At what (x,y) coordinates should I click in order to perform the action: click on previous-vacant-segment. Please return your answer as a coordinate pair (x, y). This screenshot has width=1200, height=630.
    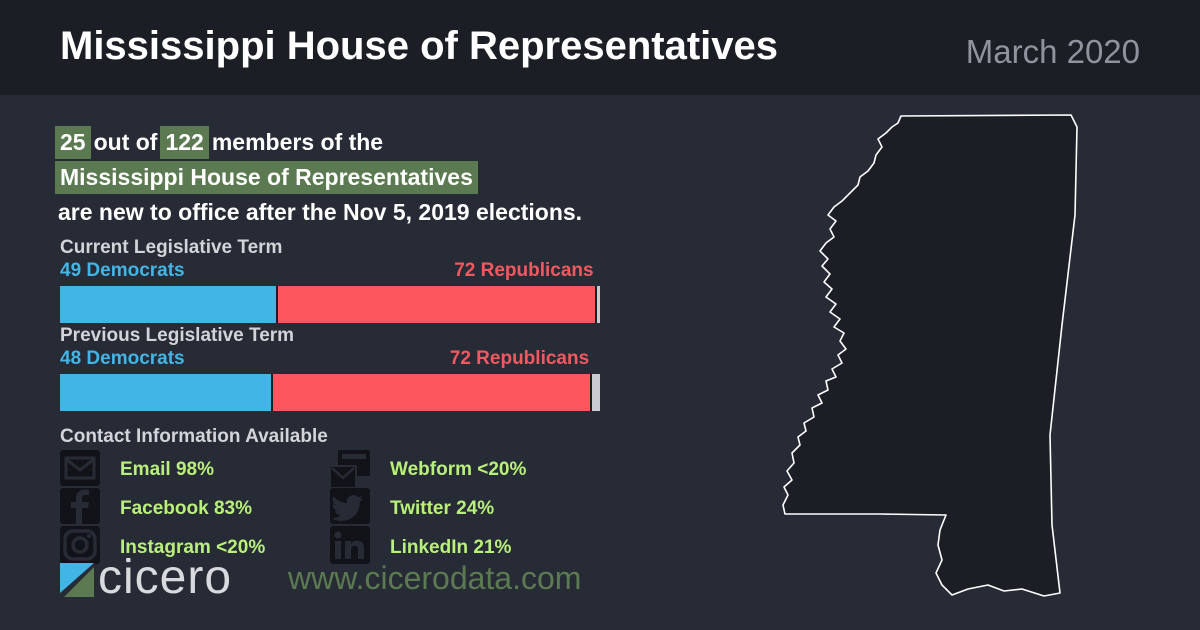
    Looking at the image, I should click on (596, 392).